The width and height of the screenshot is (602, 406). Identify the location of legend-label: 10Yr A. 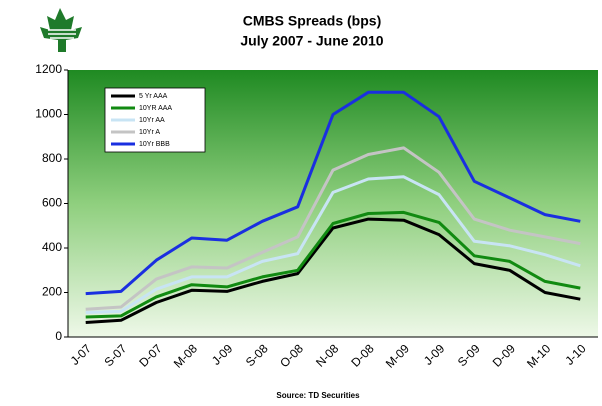
(149, 132).